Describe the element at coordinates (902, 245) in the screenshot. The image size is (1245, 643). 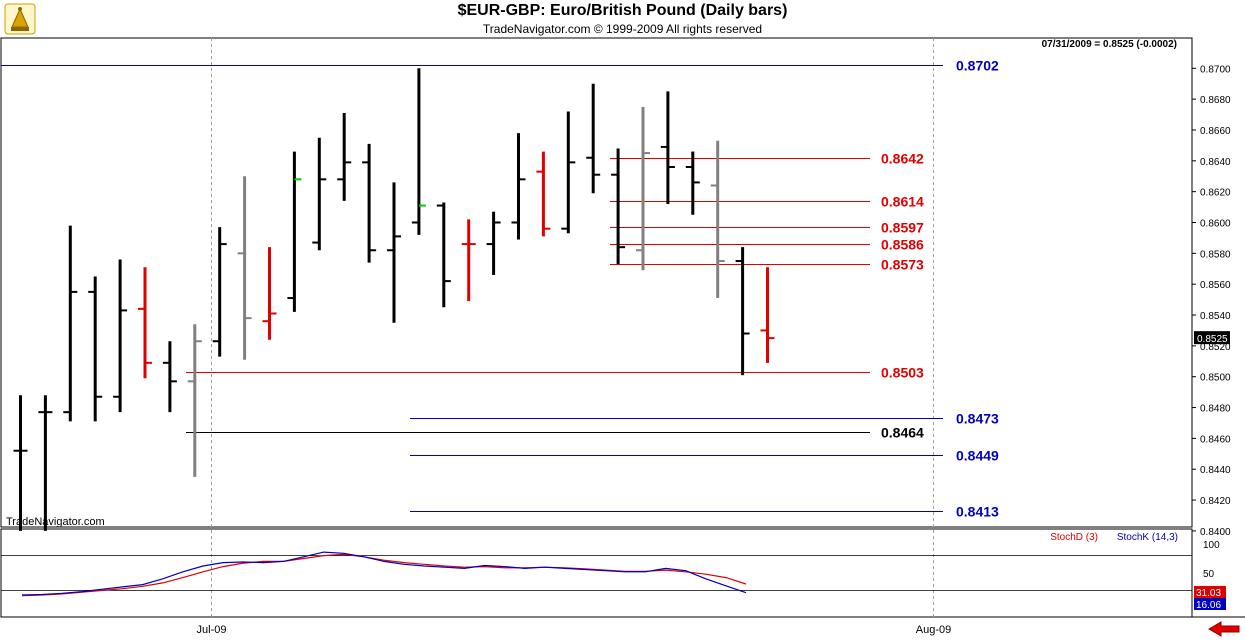
I see `level-label: 0.8586` at that location.